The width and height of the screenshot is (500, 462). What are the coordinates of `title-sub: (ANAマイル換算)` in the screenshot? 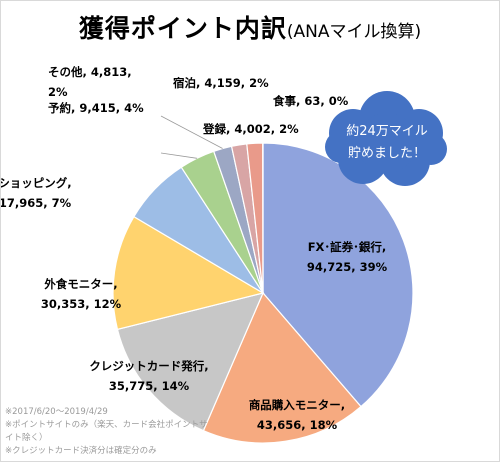 It's located at (354, 32).